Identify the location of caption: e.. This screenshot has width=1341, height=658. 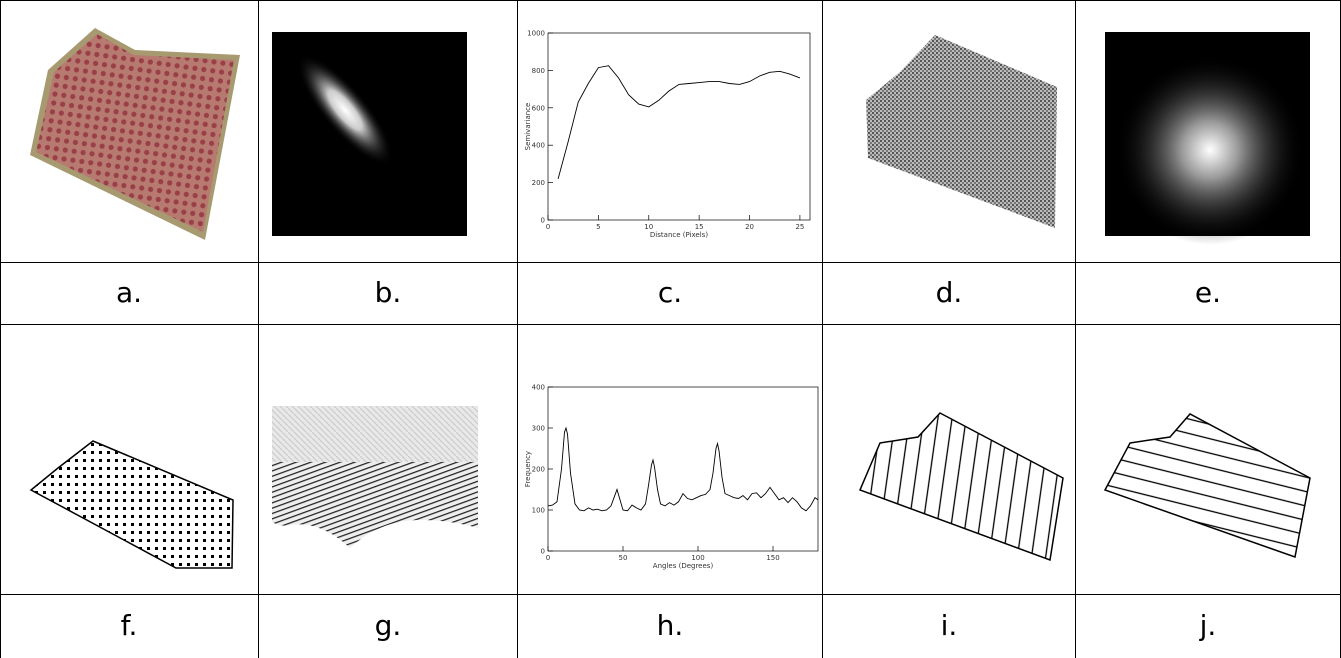
(1208, 292).